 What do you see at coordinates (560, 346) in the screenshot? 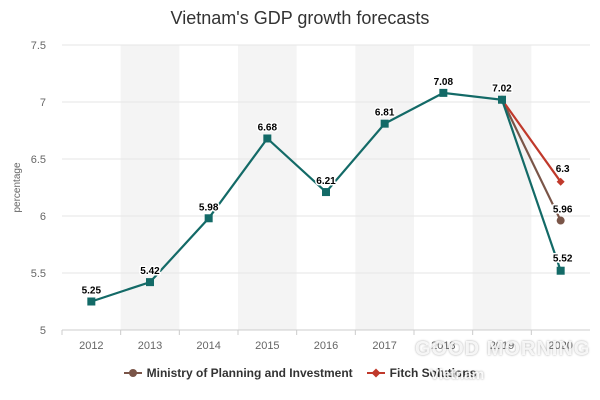
I see `x-tick-label: 2020` at bounding box center [560, 346].